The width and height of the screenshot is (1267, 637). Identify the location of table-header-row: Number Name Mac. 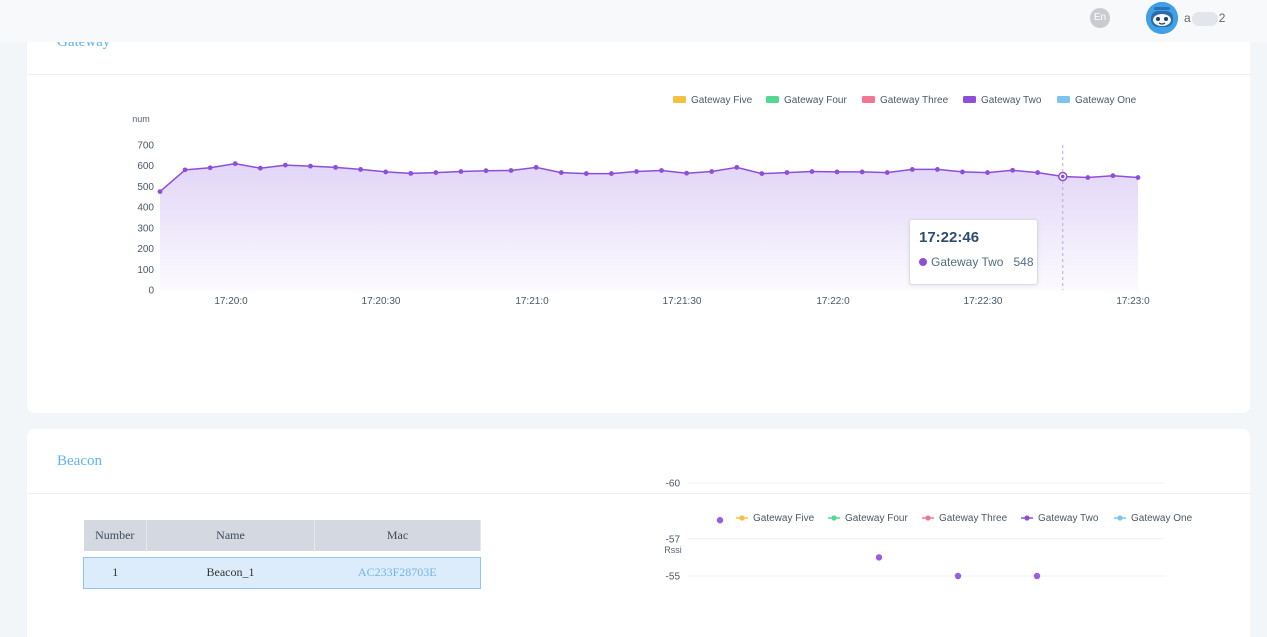
(282, 535).